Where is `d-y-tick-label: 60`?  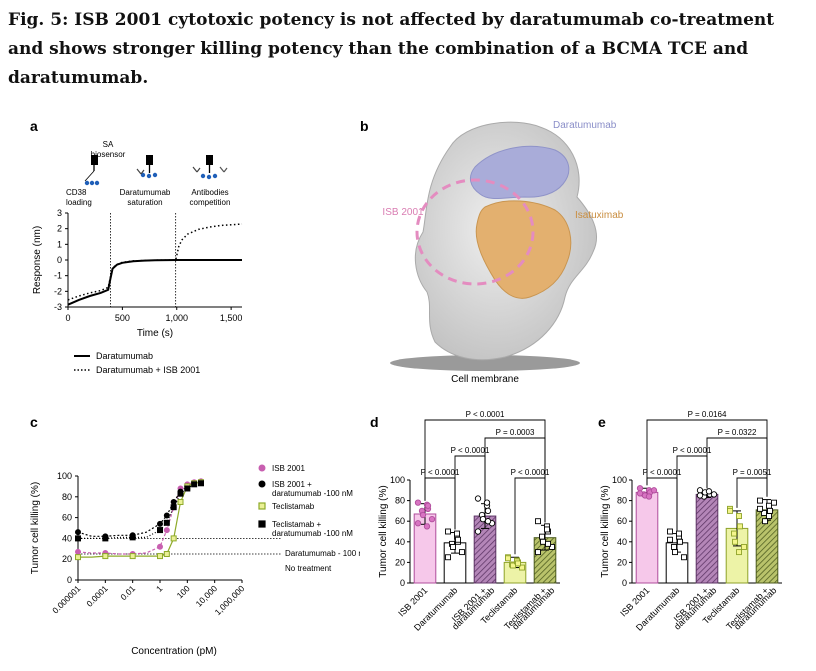 d-y-tick-label: 60 is located at coordinates (400, 521).